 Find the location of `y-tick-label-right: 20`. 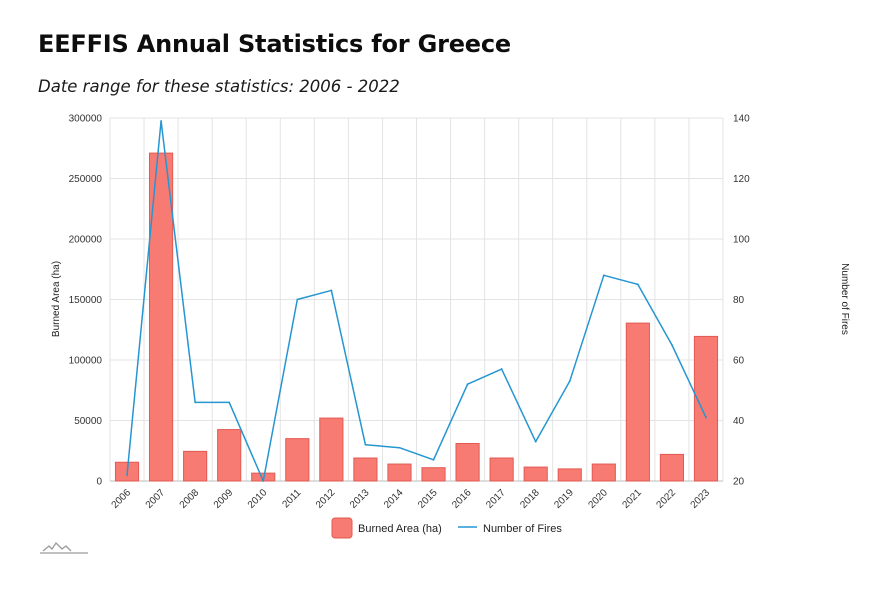

y-tick-label-right: 20 is located at coordinates (739, 482).